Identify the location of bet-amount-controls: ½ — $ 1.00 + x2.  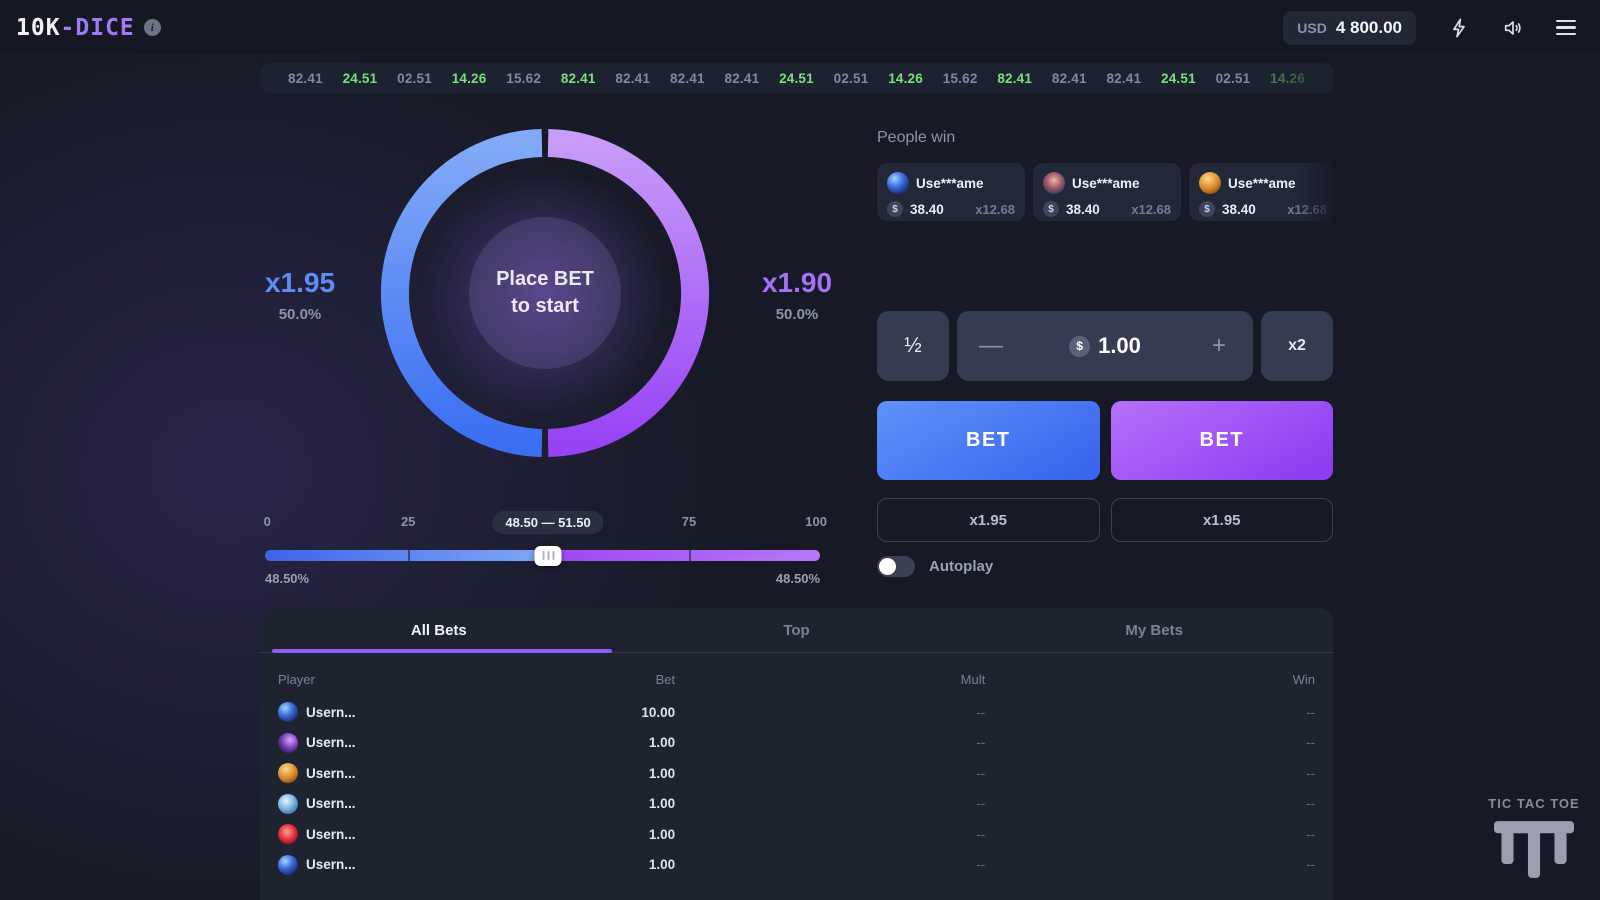
(1105, 346).